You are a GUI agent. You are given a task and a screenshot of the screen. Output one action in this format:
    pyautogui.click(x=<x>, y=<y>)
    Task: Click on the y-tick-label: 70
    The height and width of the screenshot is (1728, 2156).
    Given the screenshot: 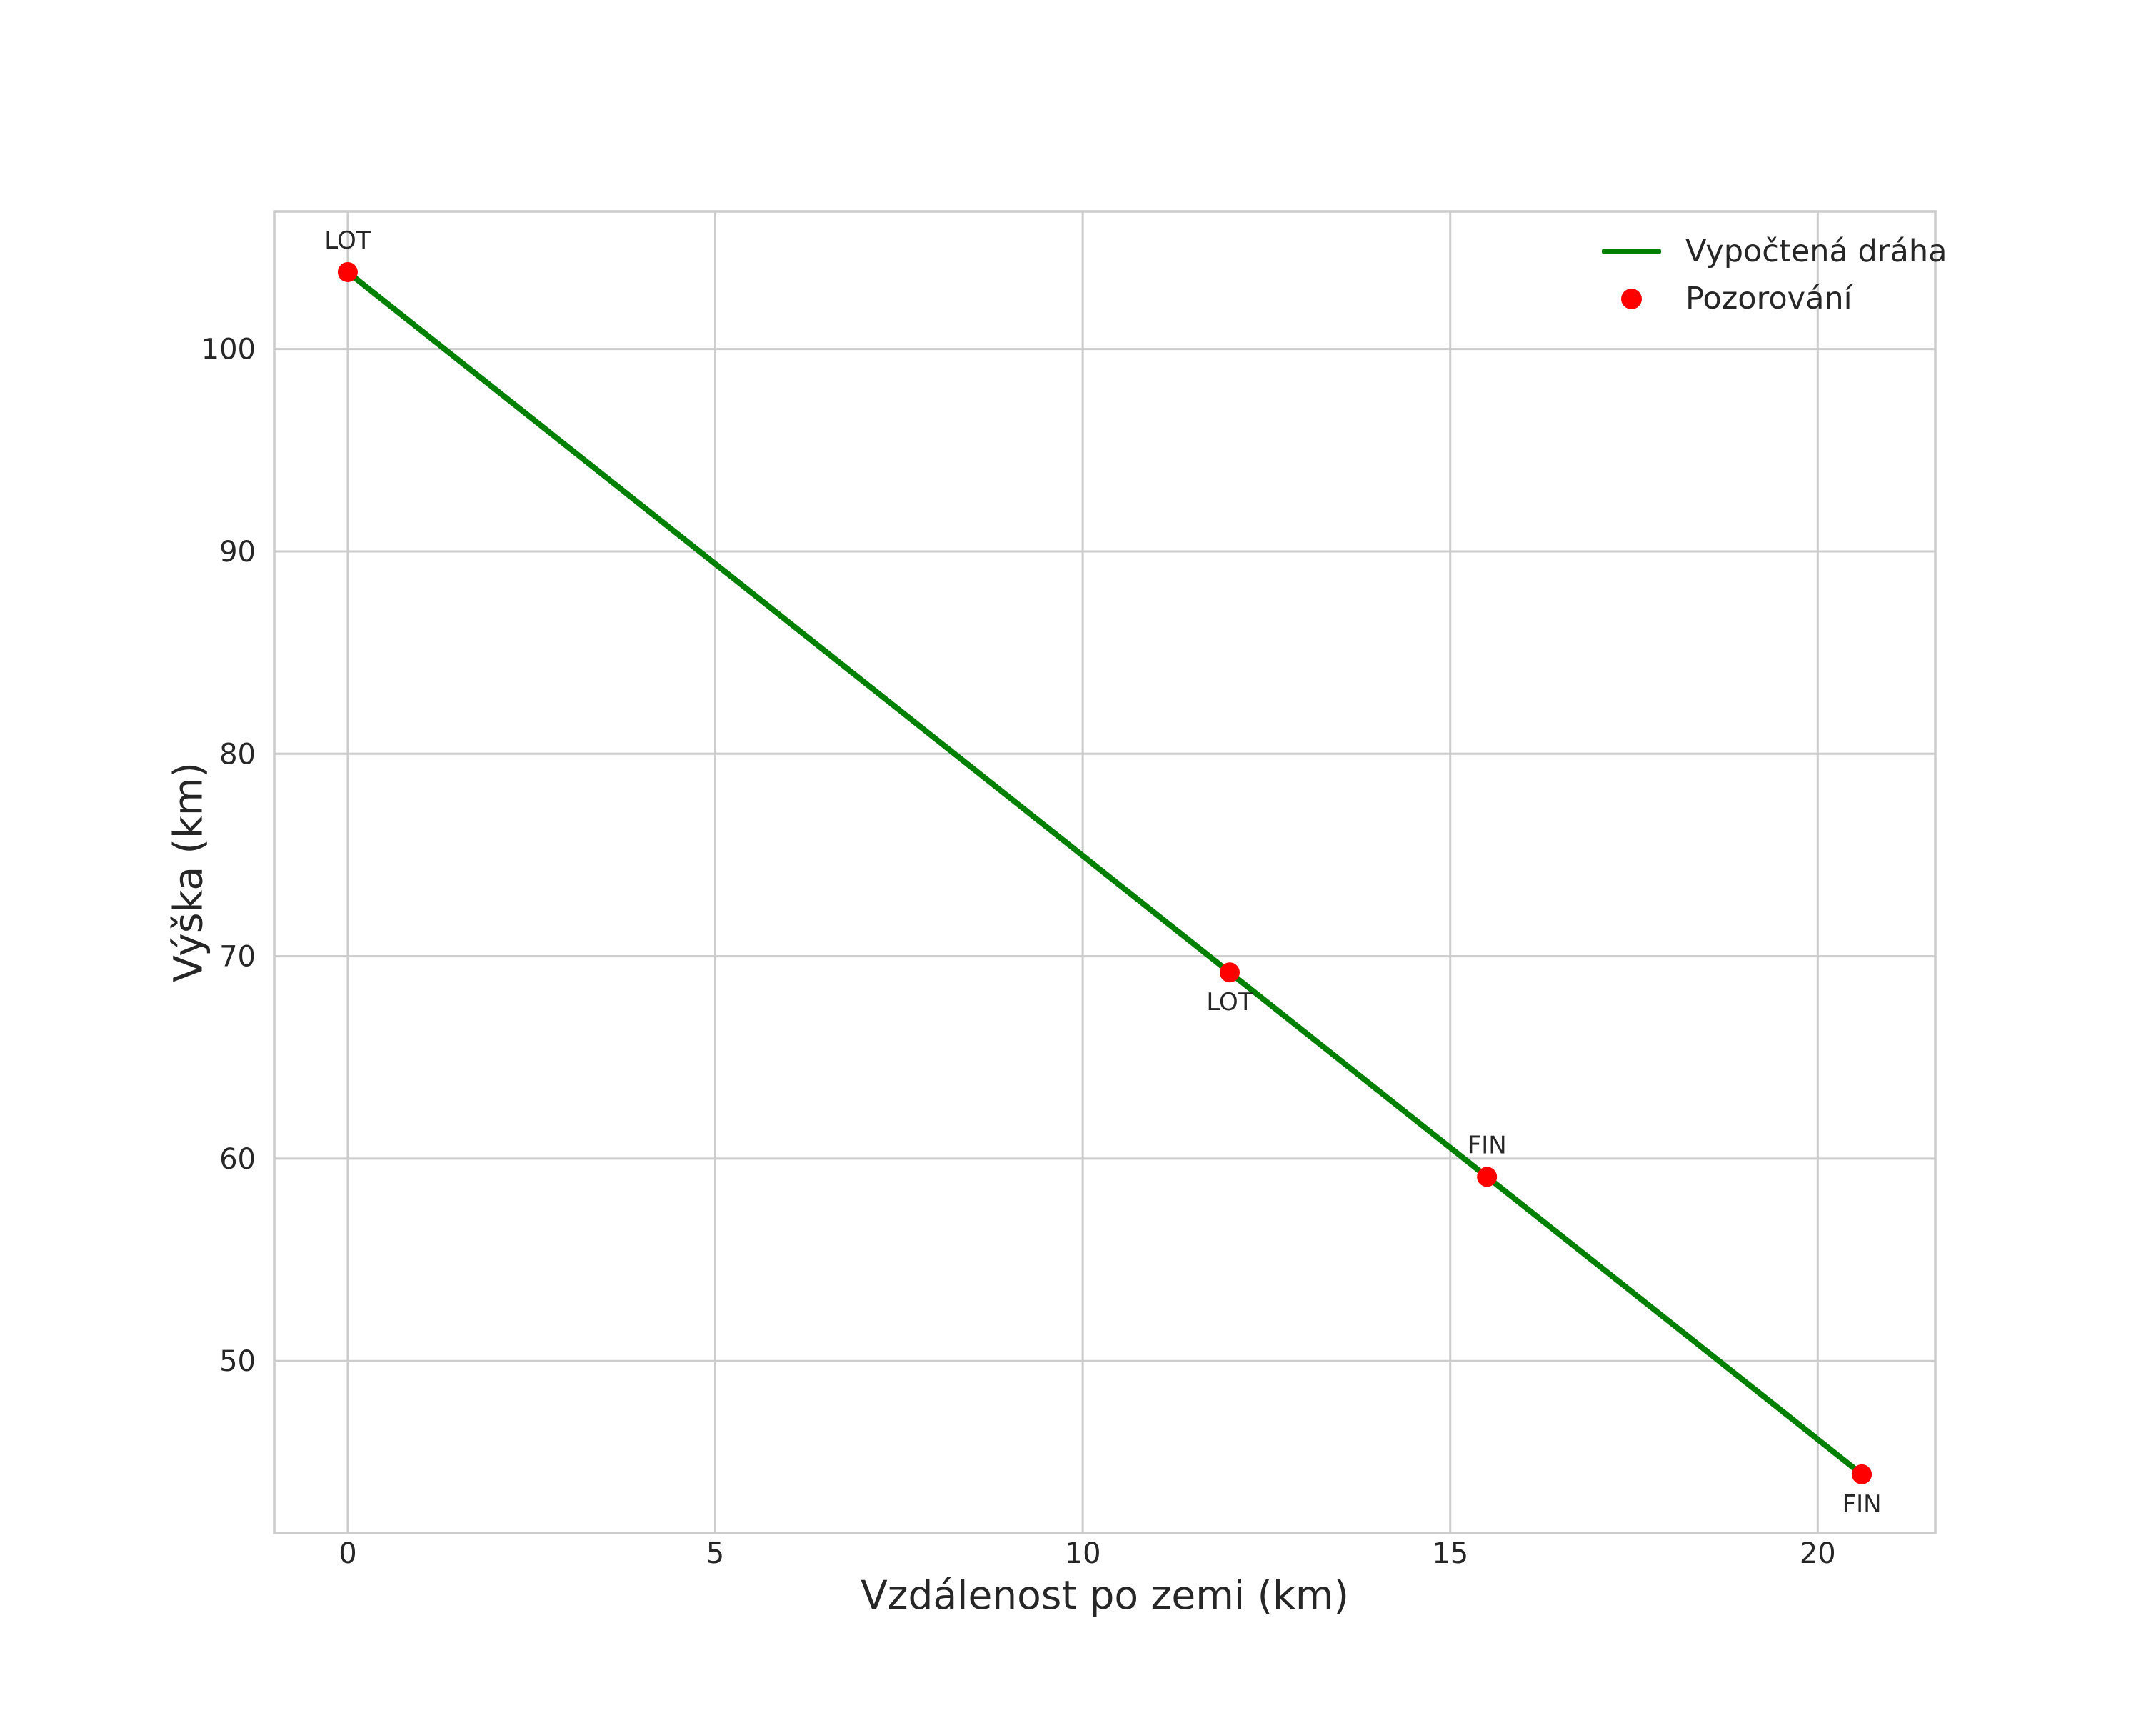 What is the action you would take?
    pyautogui.click(x=238, y=958)
    